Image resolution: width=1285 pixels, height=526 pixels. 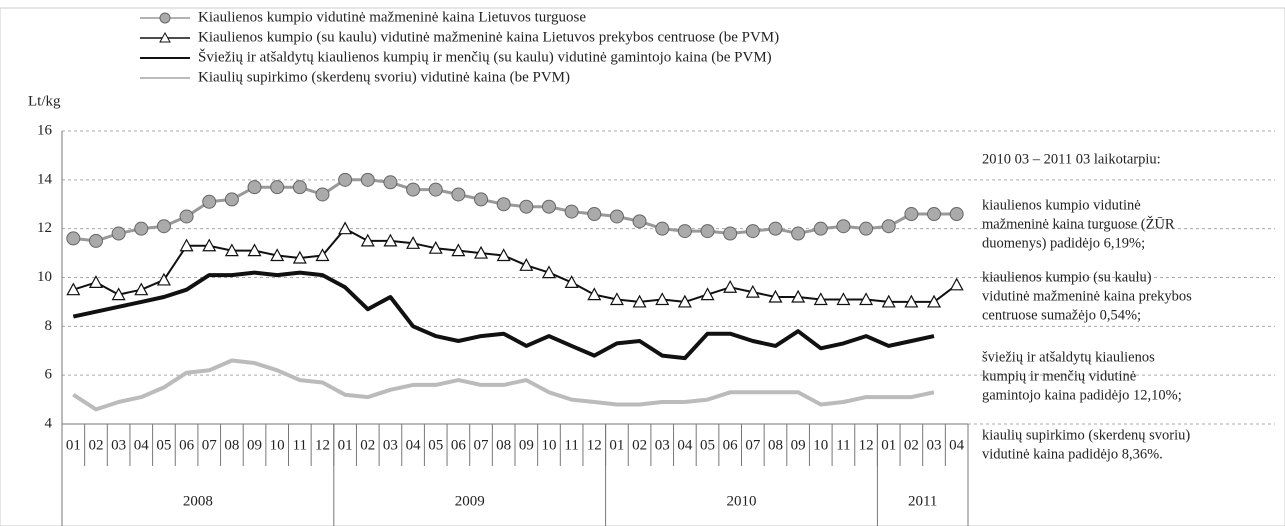 I want to click on annotation: šviežių ir atšaldytų kiaulienos, so click(x=1068, y=357).